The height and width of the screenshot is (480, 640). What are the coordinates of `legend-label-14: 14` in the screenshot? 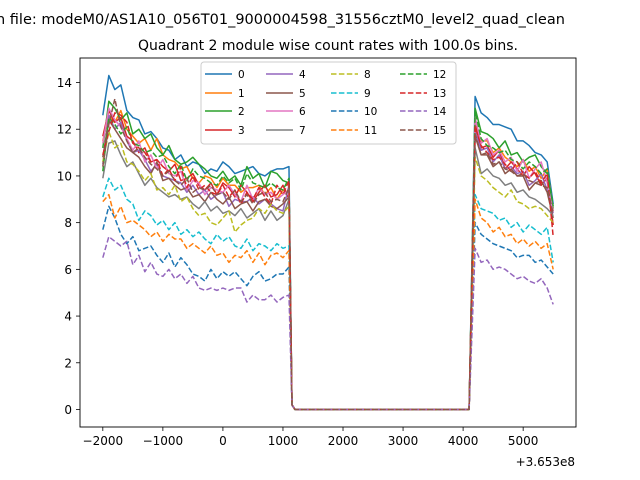 It's located at (440, 112).